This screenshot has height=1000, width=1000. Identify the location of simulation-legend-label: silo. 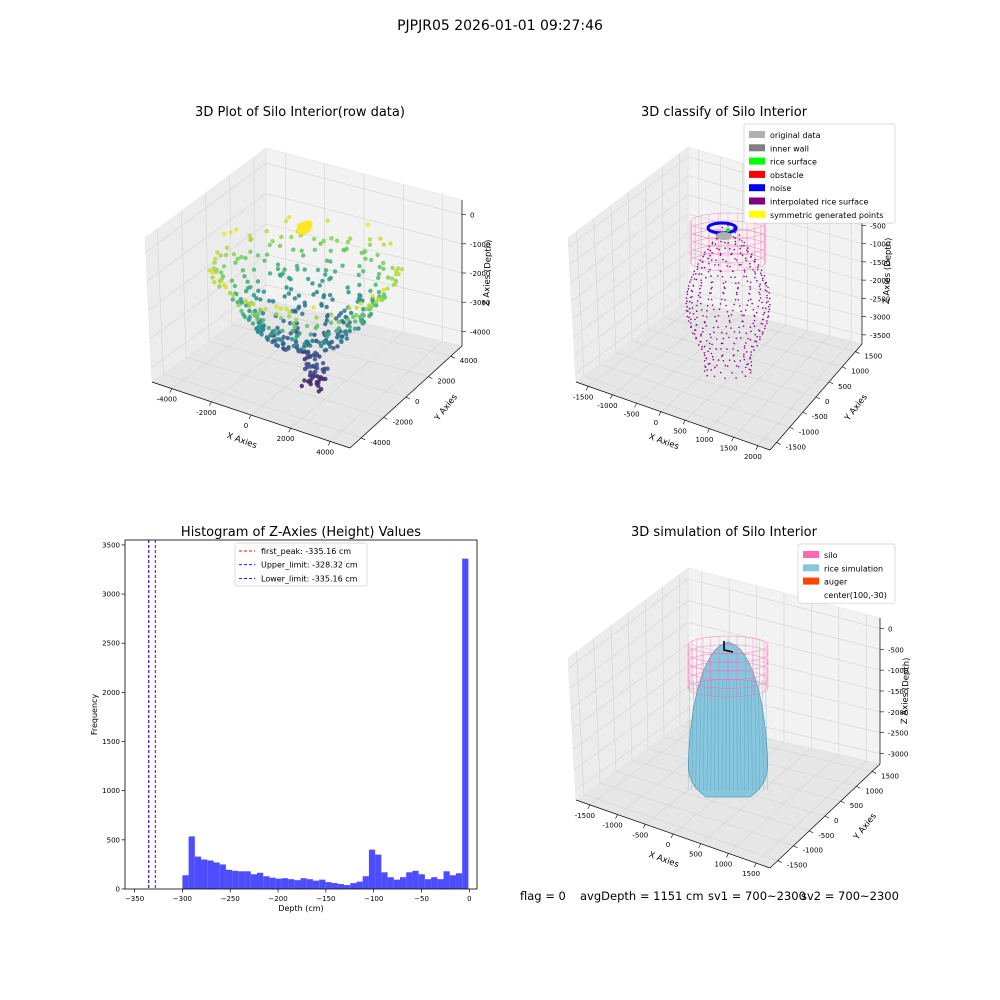
(831, 555).